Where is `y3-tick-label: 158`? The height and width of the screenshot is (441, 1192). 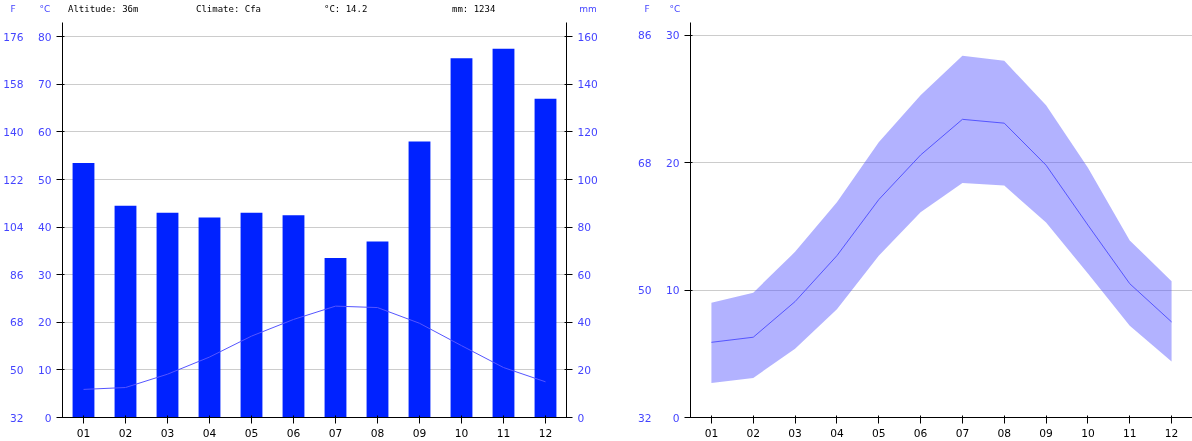
y3-tick-label: 158 is located at coordinates (13, 85).